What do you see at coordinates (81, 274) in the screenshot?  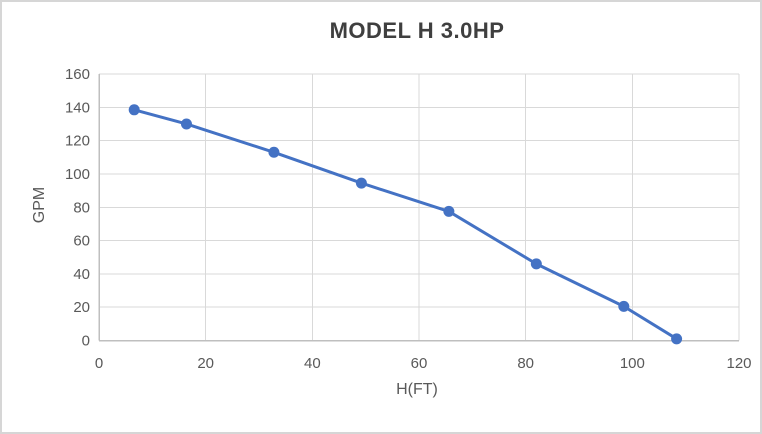 I see `y-tick-label: 40` at bounding box center [81, 274].